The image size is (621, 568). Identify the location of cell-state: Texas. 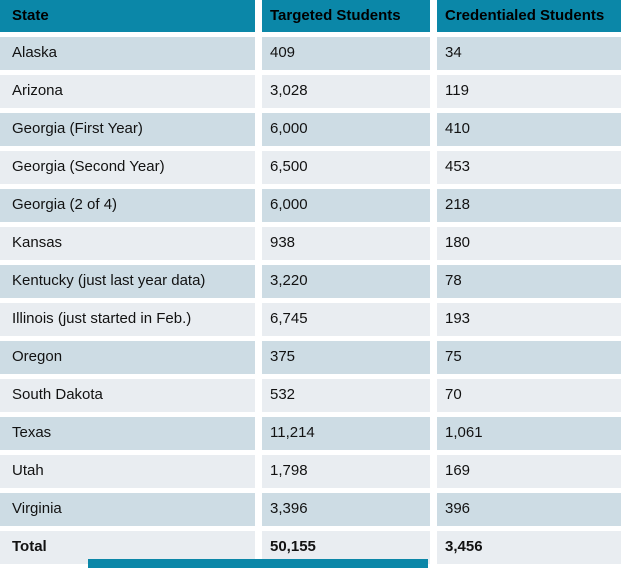
(131, 436).